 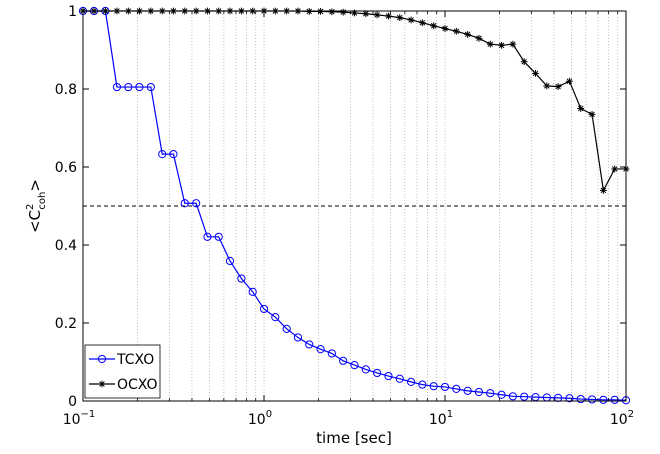 I want to click on x-tick-label-exponent: 1, so click(x=450, y=414).